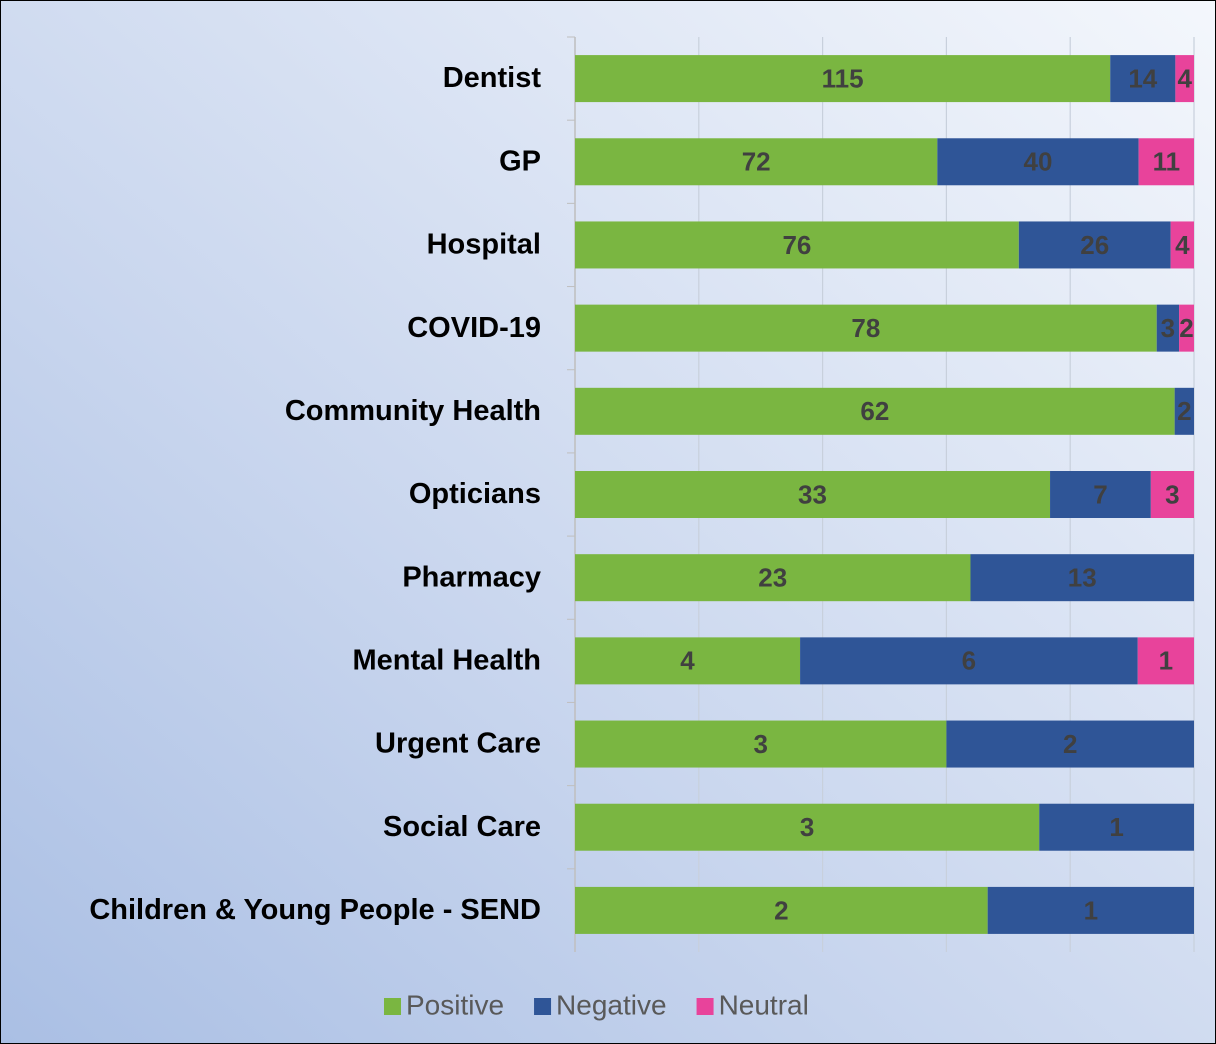 The height and width of the screenshot is (1044, 1216). Describe the element at coordinates (471, 577) in the screenshot. I see `y-tick-label: Pharmacy` at that location.